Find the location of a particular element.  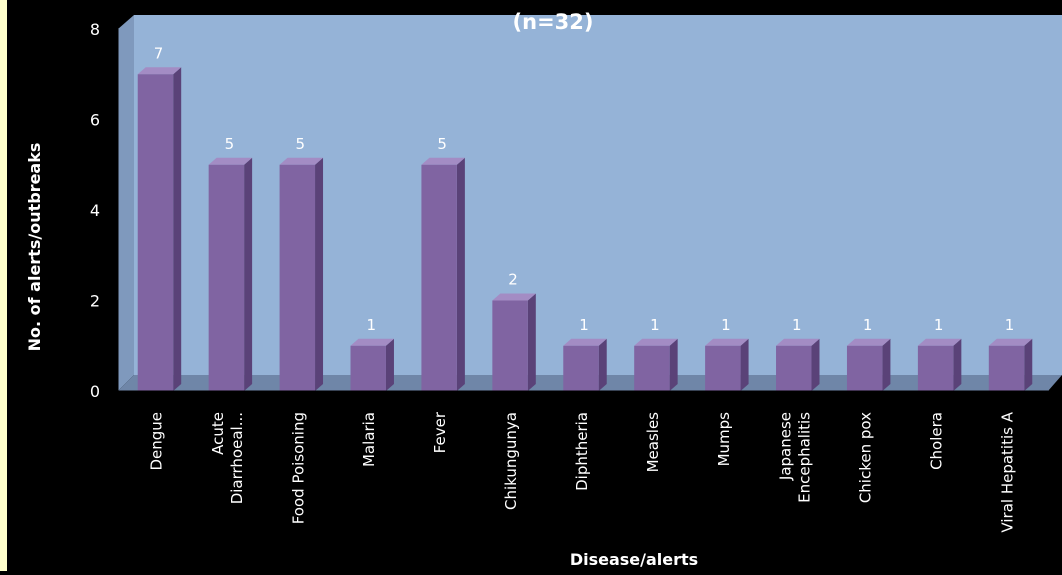

x-tick-label: Measles is located at coordinates (653, 442).